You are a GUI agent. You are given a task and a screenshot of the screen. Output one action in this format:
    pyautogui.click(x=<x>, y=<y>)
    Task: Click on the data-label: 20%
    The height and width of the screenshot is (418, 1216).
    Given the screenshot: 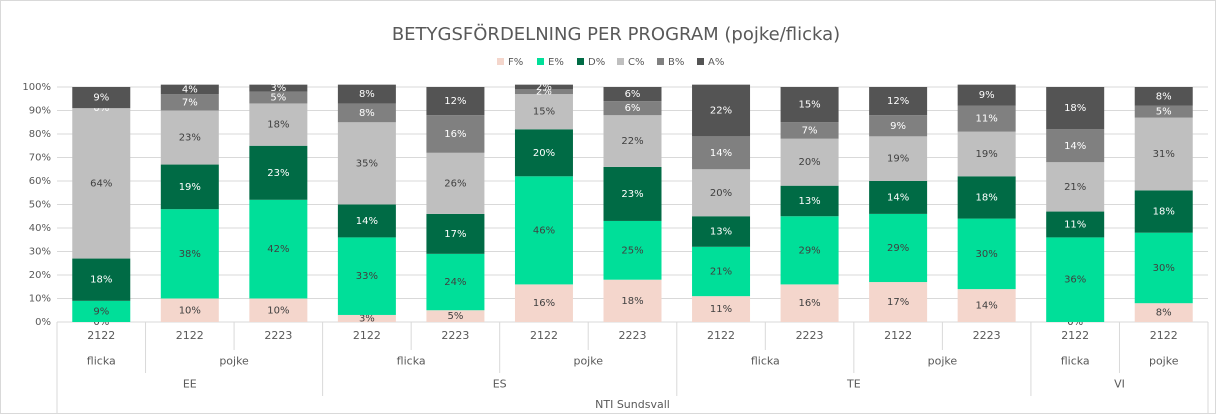 What is the action you would take?
    pyautogui.click(x=721, y=193)
    